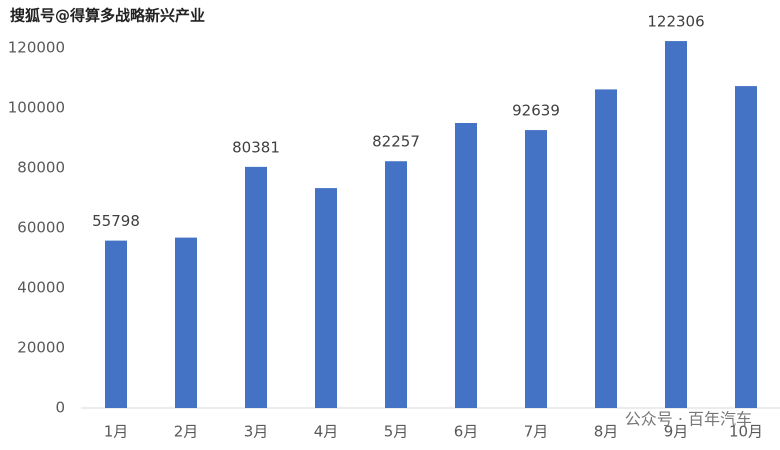 Image resolution: width=780 pixels, height=450 pixels. I want to click on x-tick-label: 6月, so click(466, 432).